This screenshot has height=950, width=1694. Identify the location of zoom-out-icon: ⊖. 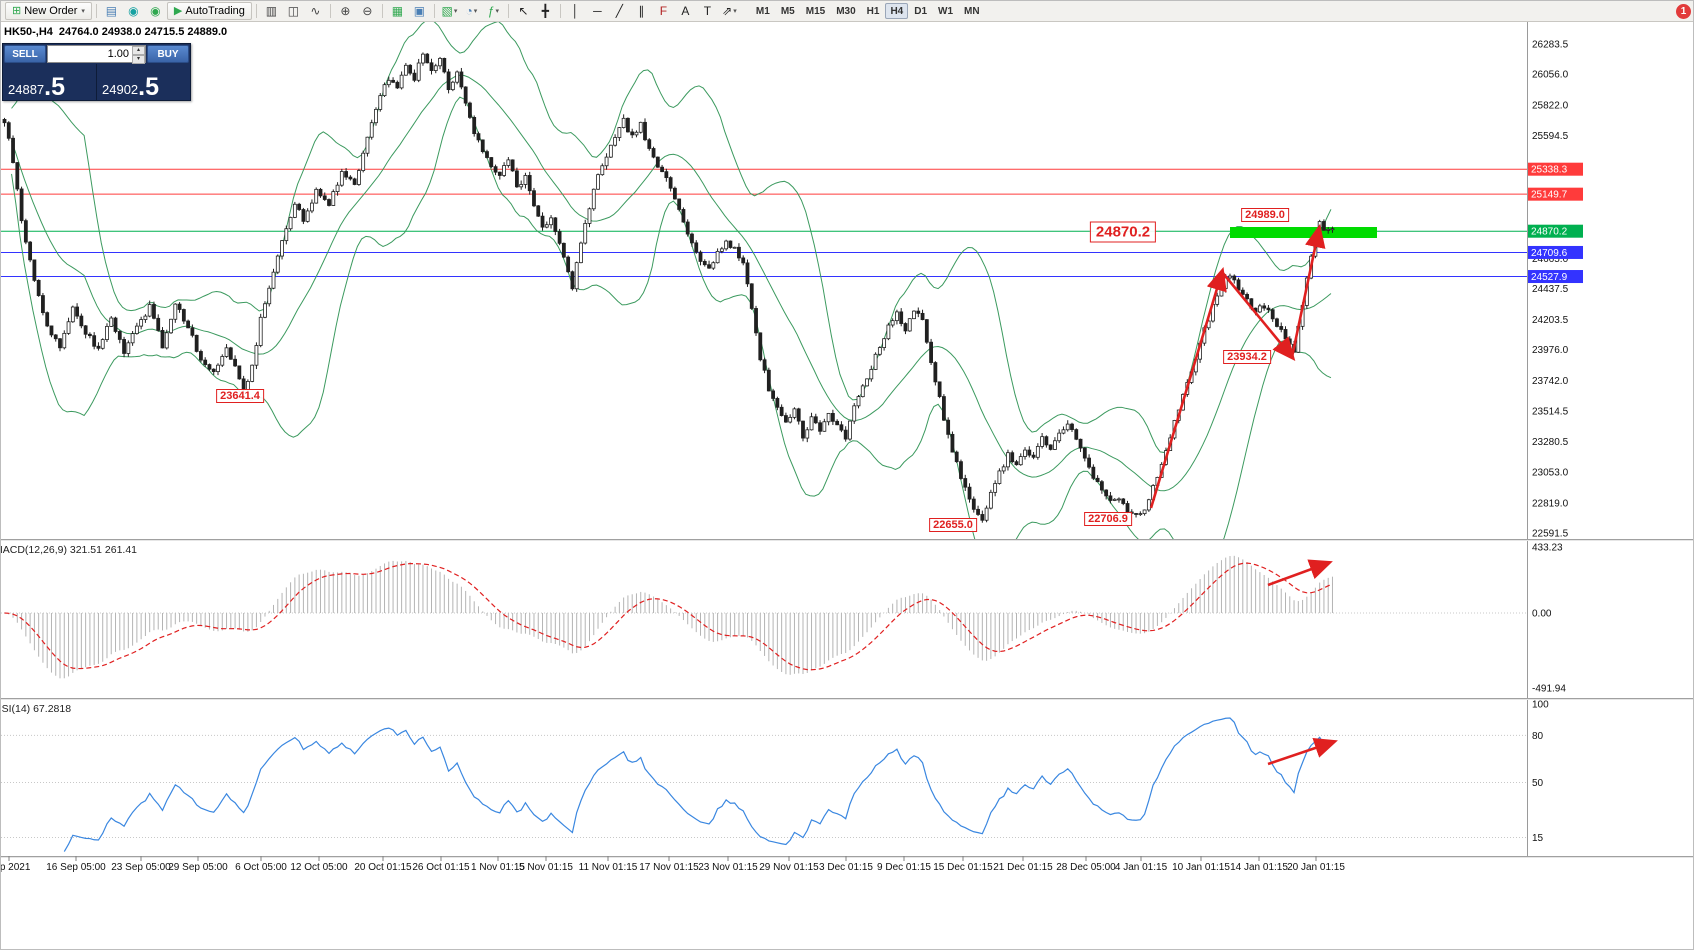
(367, 11).